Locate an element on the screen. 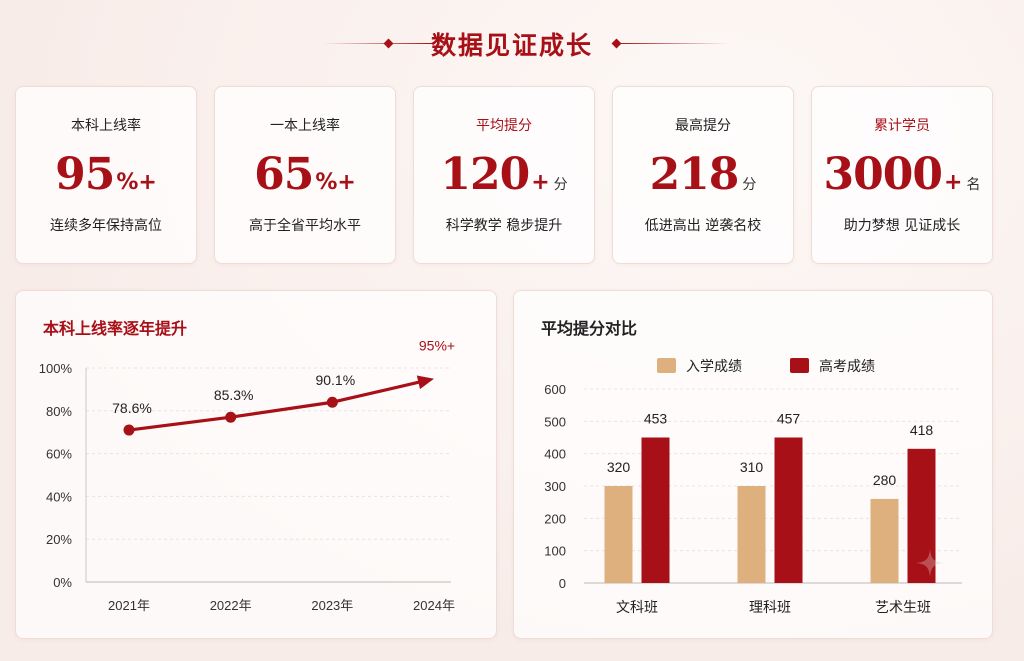 The width and height of the screenshot is (1024, 661). x-tick-label: 文科班 is located at coordinates (637, 607).